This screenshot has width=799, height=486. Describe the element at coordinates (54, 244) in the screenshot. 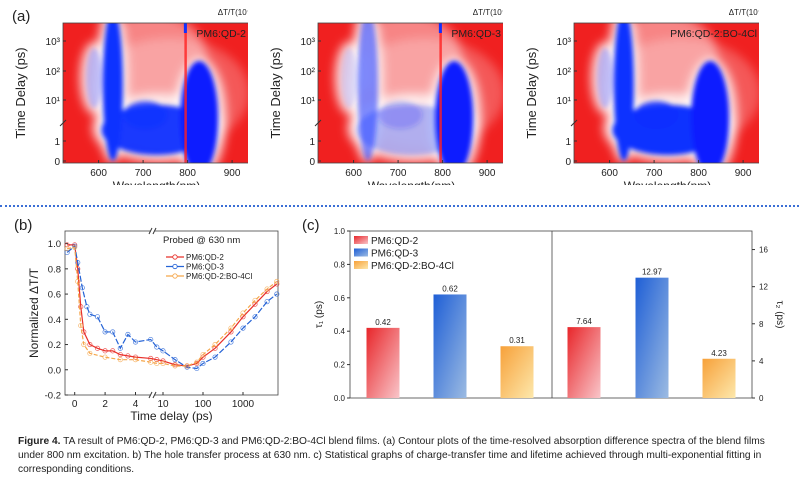

I see `y-tick-label: 1.0` at that location.